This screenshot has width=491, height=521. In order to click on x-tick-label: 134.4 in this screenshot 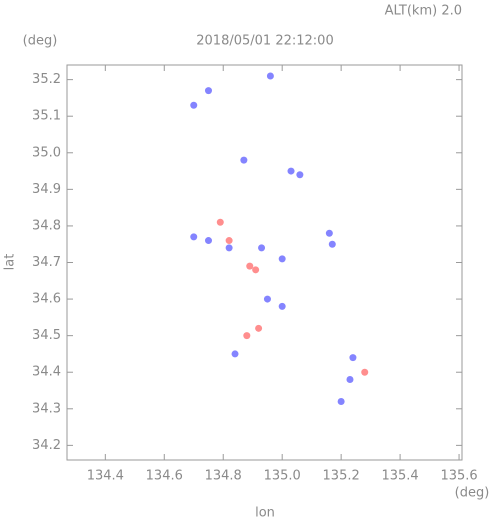, I will do `click(105, 476)`.